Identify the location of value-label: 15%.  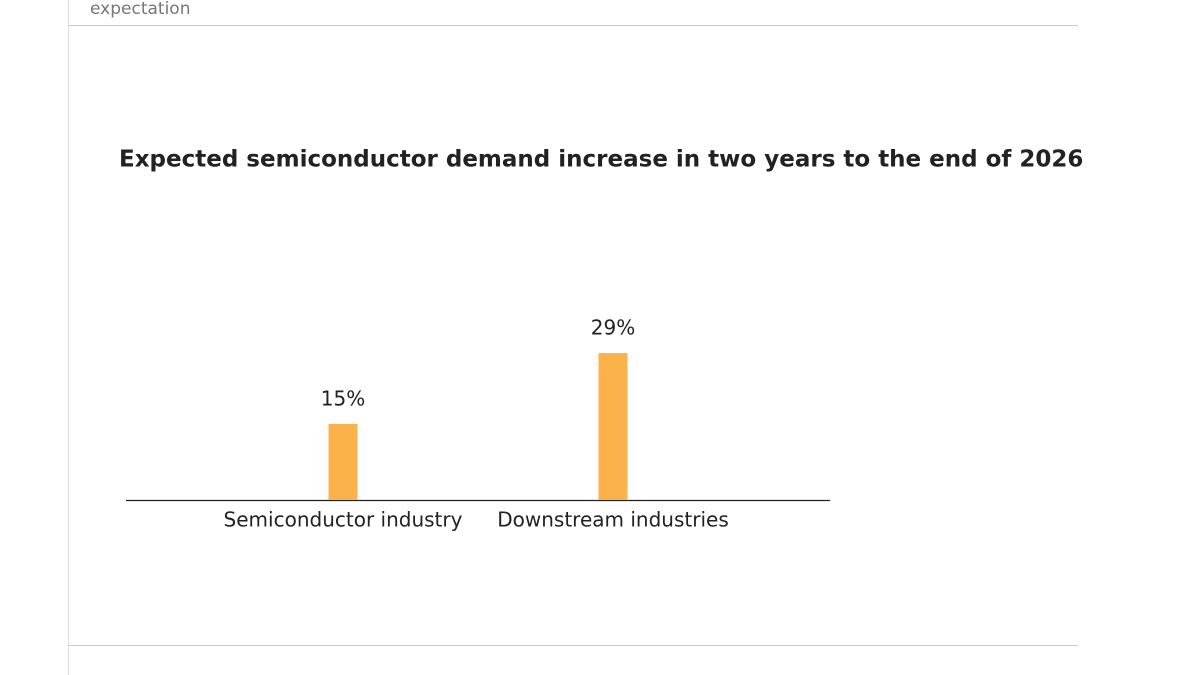
(343, 399).